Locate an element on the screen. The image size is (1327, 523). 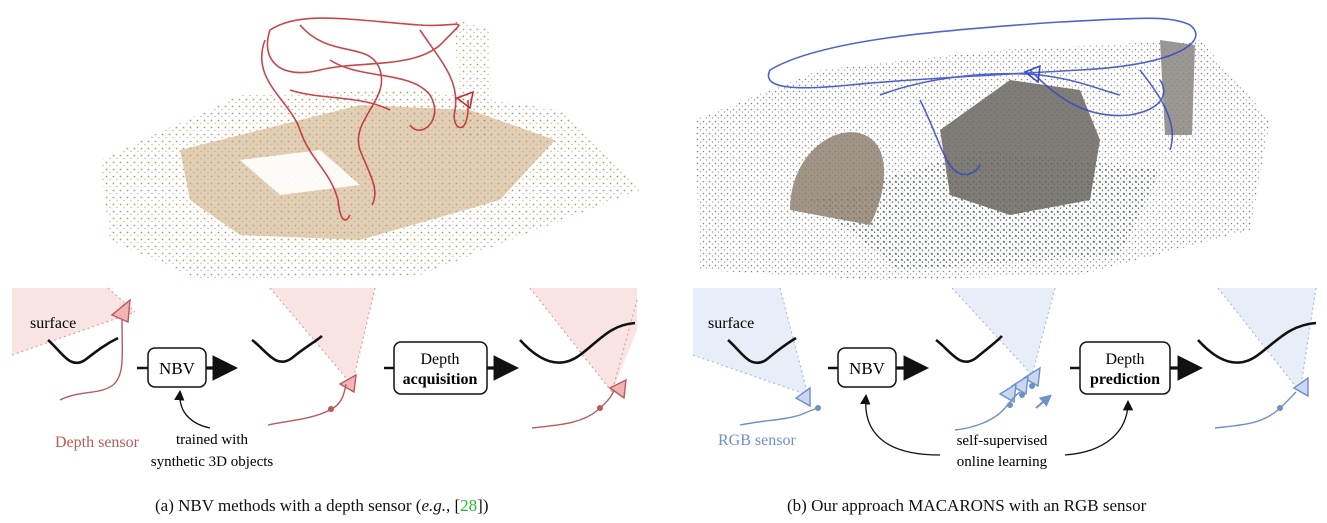
depth-label-top-b: Depth is located at coordinates (1124, 359).